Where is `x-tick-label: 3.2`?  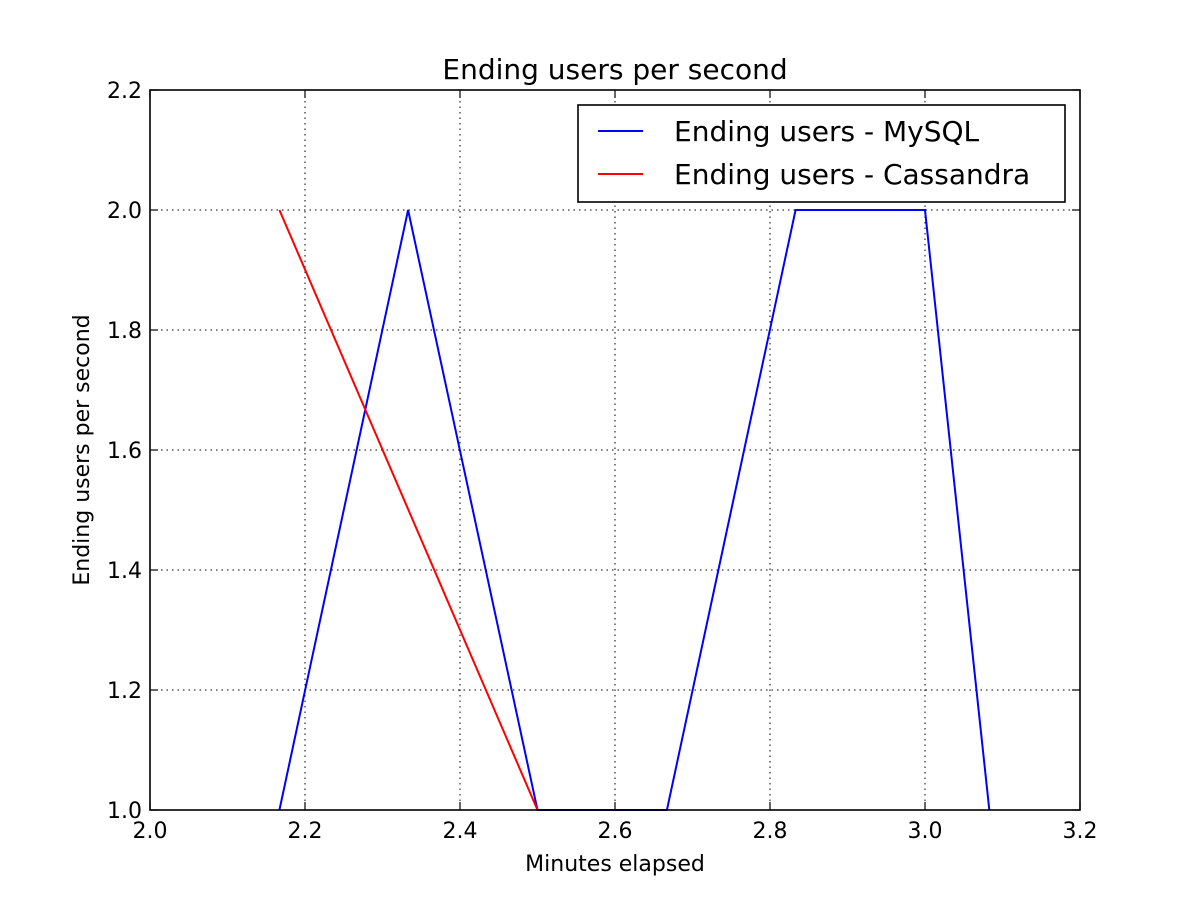
x-tick-label: 3.2 is located at coordinates (1080, 831).